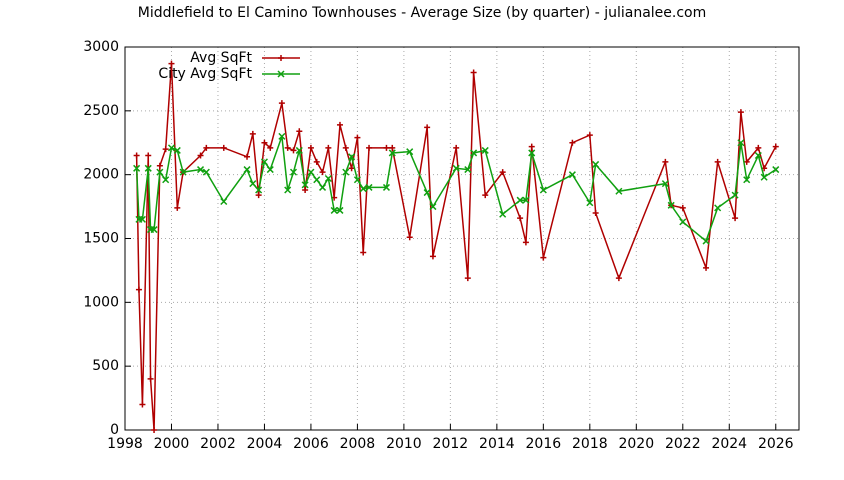 This screenshot has height=480, width=844. What do you see at coordinates (404, 444) in the screenshot?
I see `x-tick-label: 2010` at bounding box center [404, 444].